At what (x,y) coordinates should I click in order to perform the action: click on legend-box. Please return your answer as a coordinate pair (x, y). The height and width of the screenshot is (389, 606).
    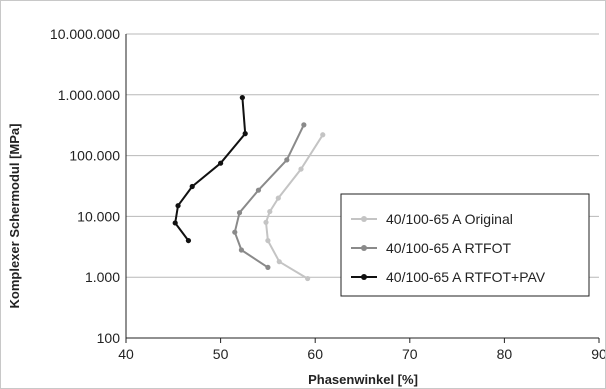
    Looking at the image, I should click on (465, 245).